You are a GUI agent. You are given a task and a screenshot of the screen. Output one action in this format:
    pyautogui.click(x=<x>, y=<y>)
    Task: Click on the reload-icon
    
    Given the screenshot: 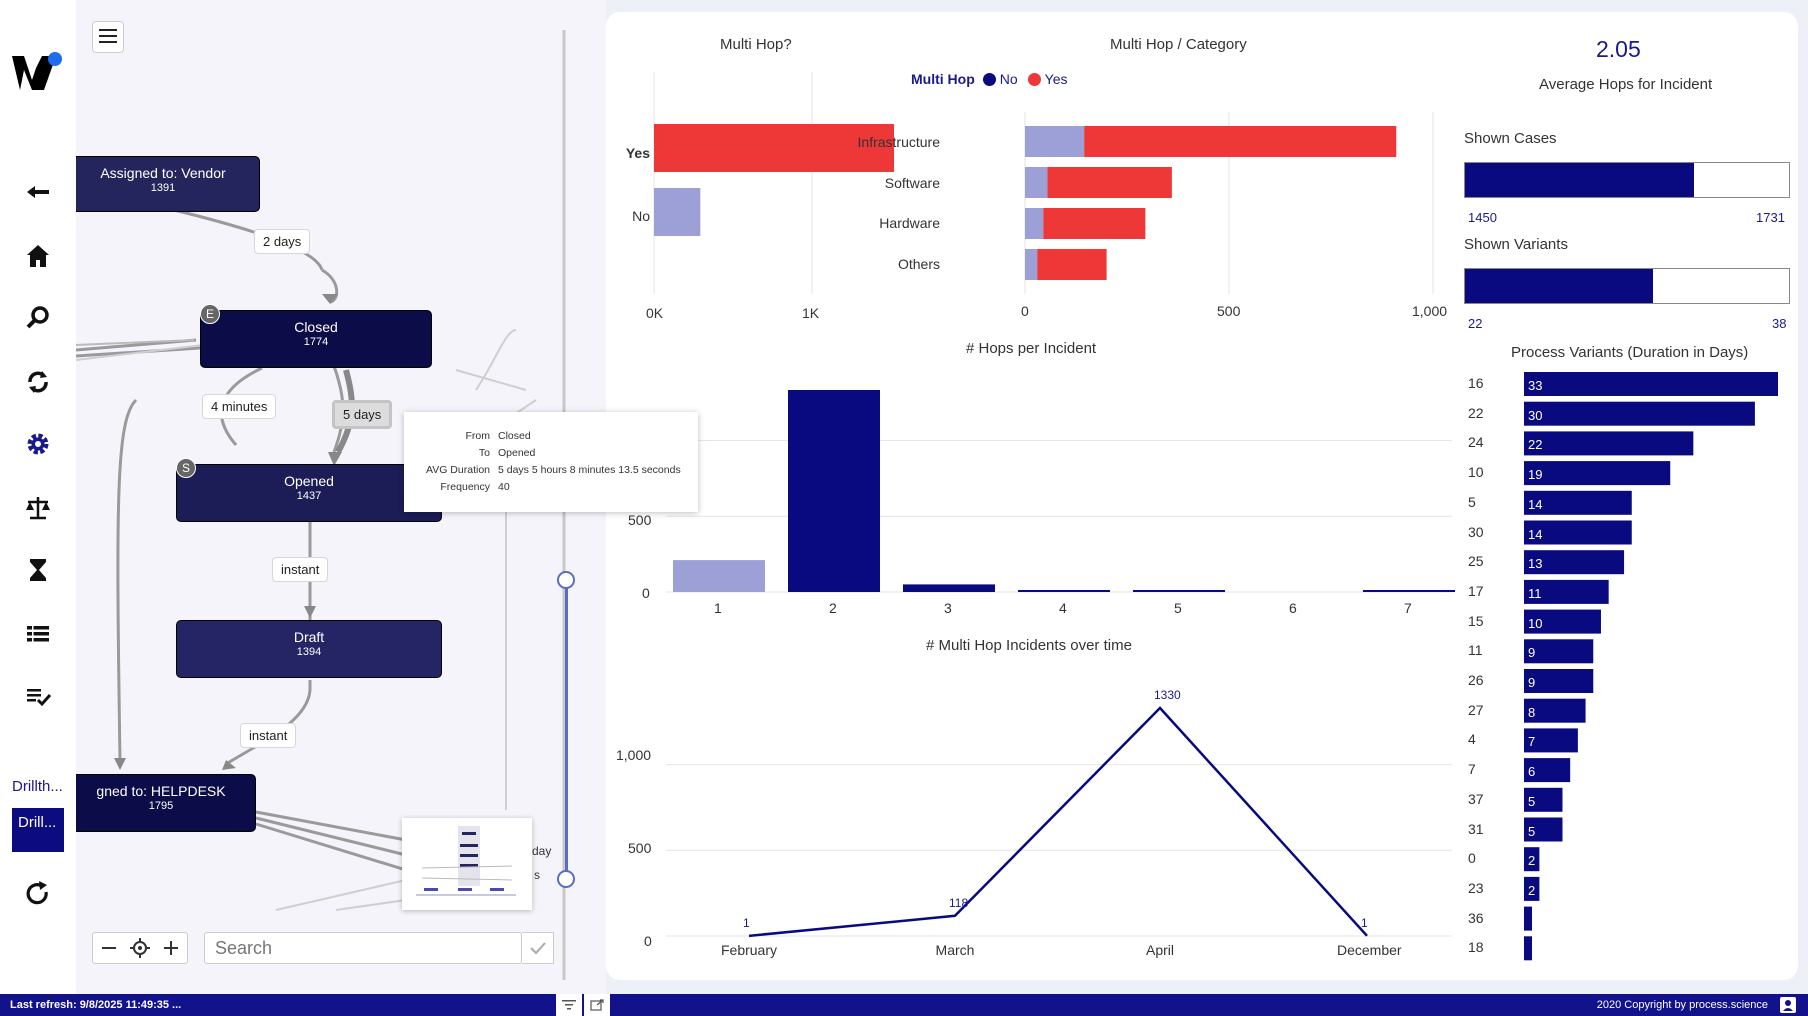 What is the action you would take?
    pyautogui.click(x=38, y=894)
    